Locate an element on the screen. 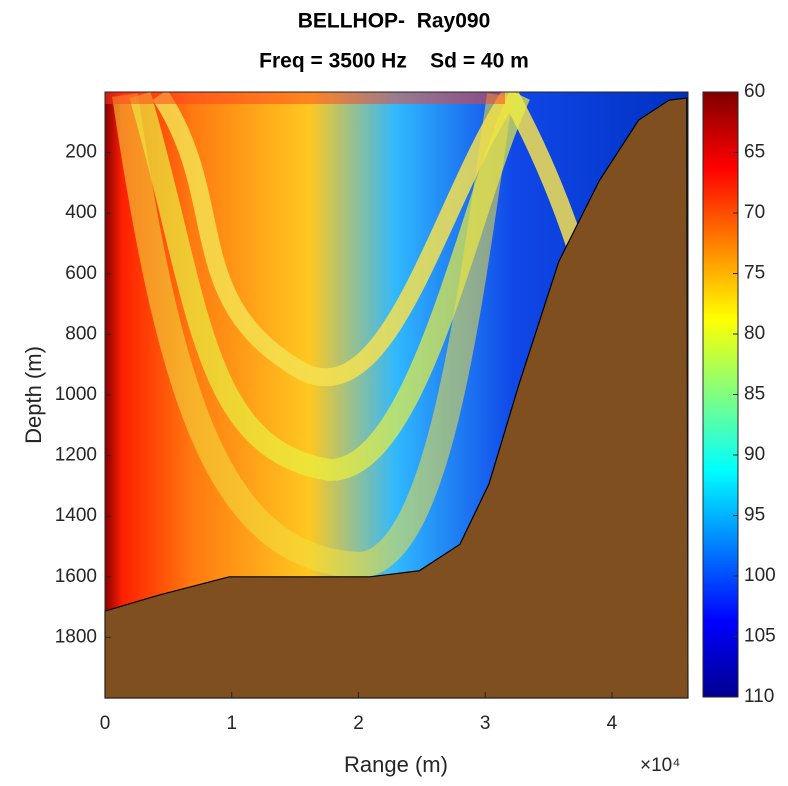  y-tick-label: 1200 is located at coordinates (76, 455).